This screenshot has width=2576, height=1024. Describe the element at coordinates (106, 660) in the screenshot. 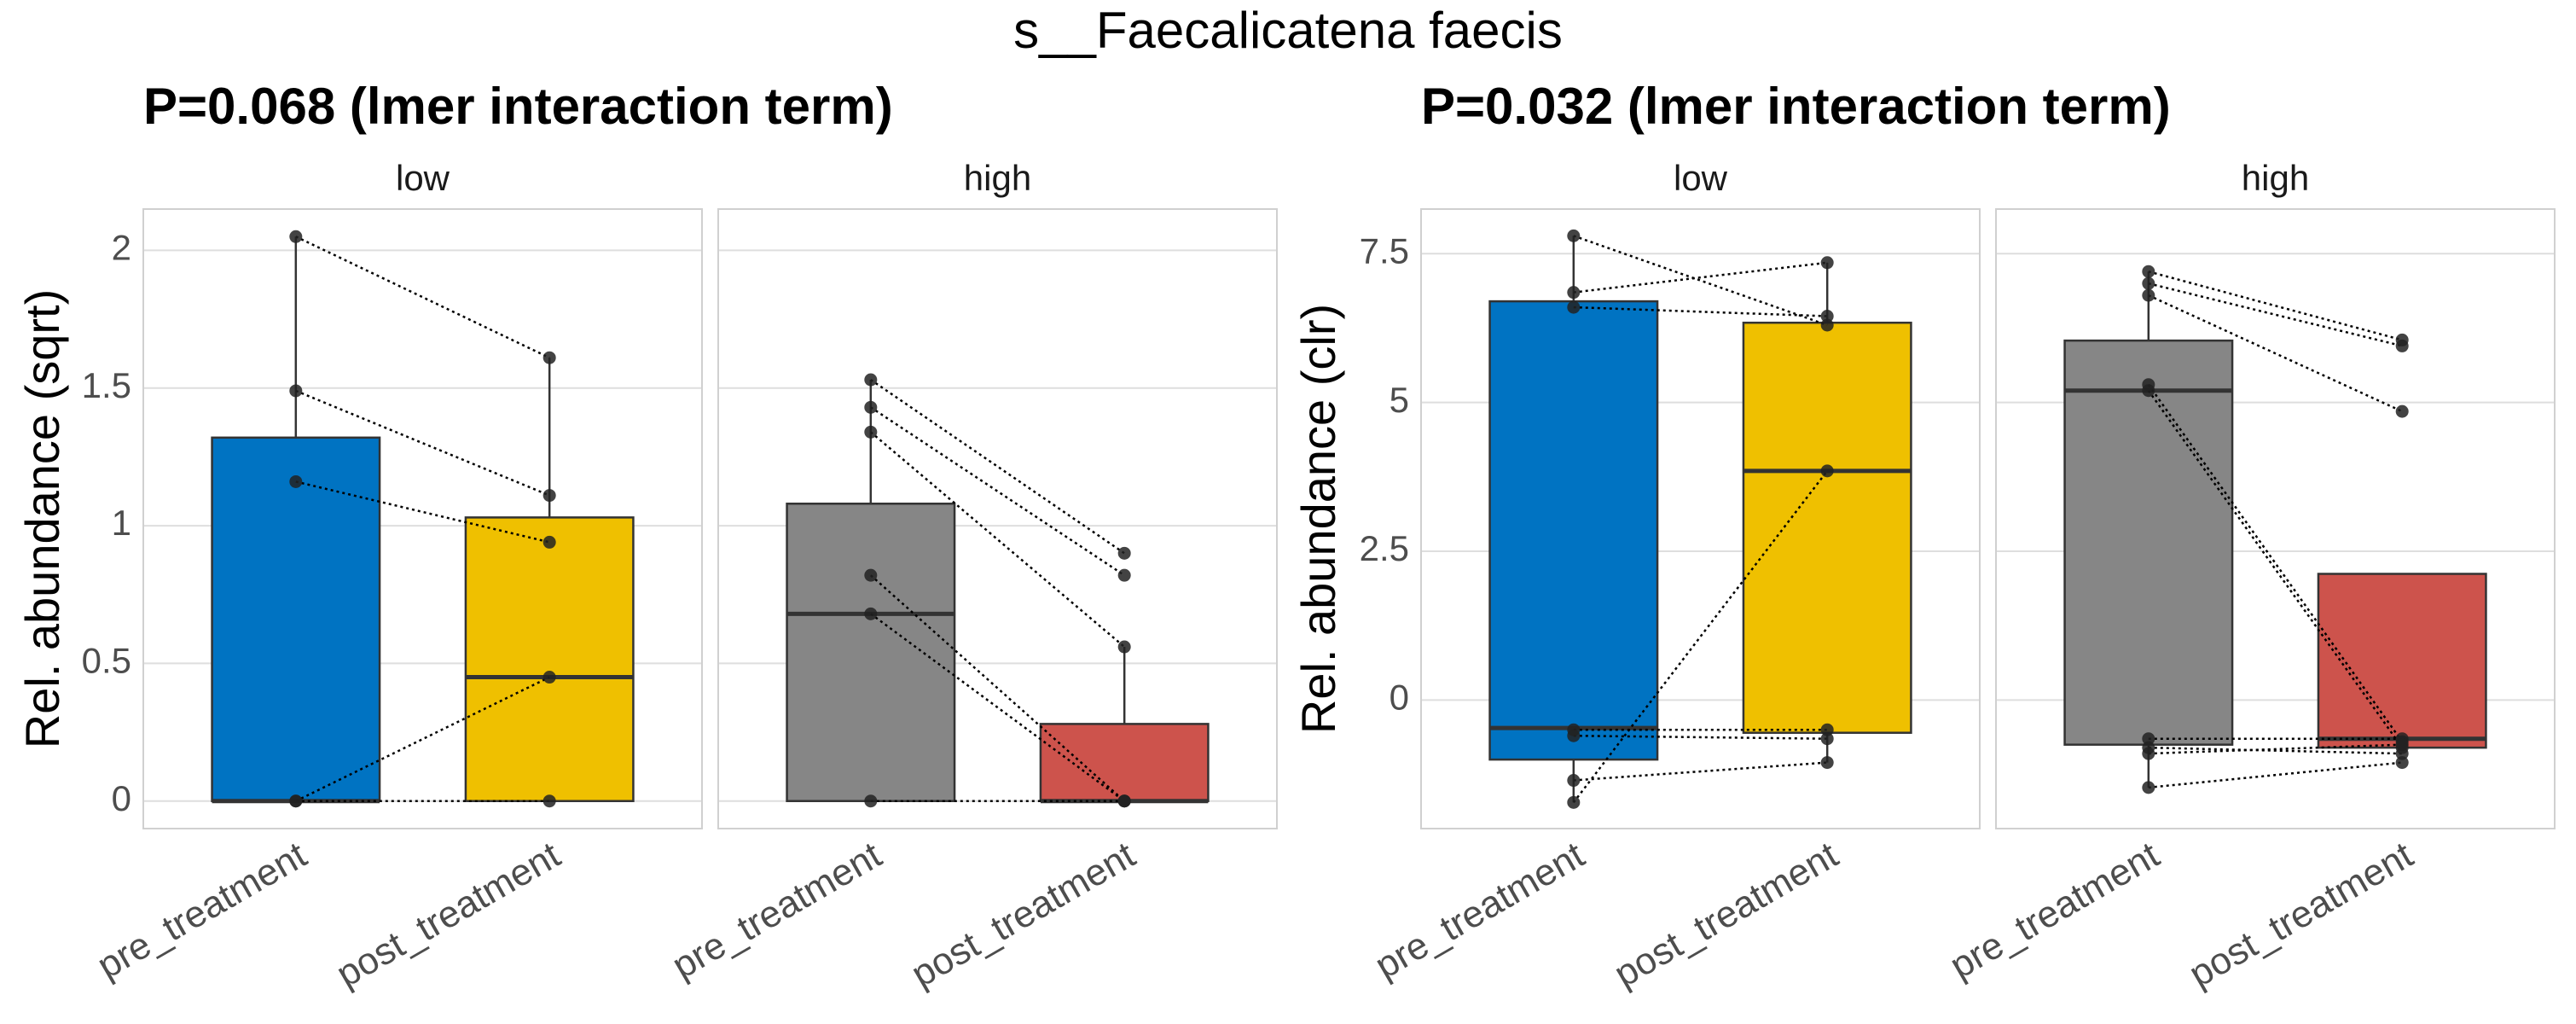

I see `y-tick-label: 0.5` at that location.